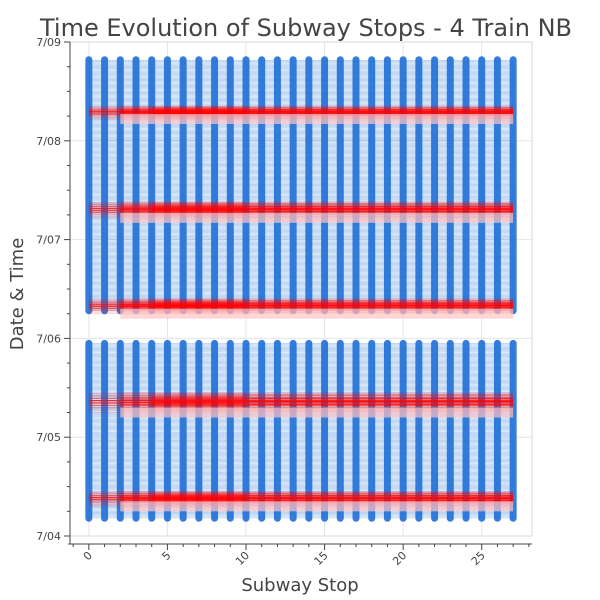 The height and width of the screenshot is (600, 600). What do you see at coordinates (88, 556) in the screenshot?
I see `x-tick-label-0: 0` at bounding box center [88, 556].